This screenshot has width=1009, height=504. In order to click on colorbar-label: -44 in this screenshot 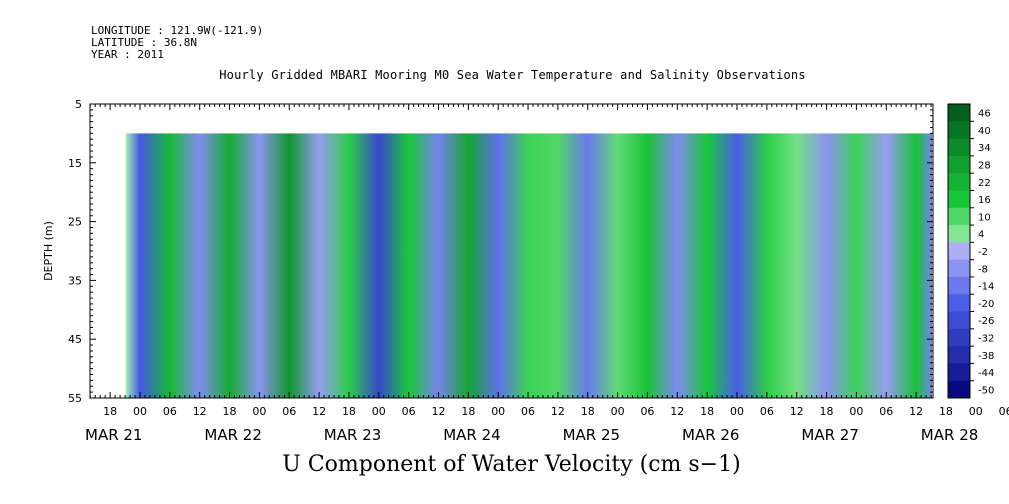, I will do `click(986, 373)`.